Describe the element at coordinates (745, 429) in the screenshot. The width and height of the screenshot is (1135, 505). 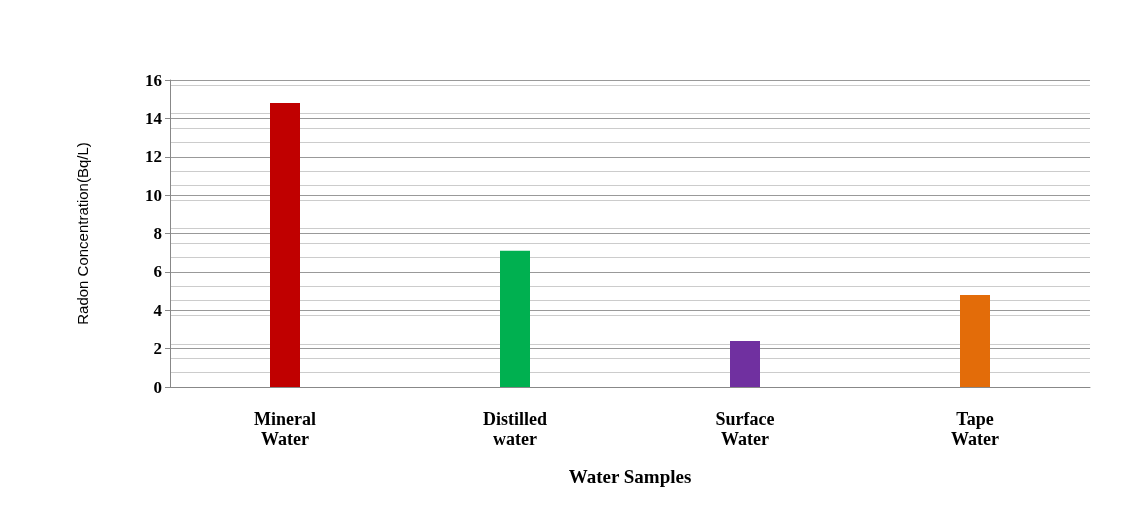
I see `x-tick-label: Surface Water` at that location.